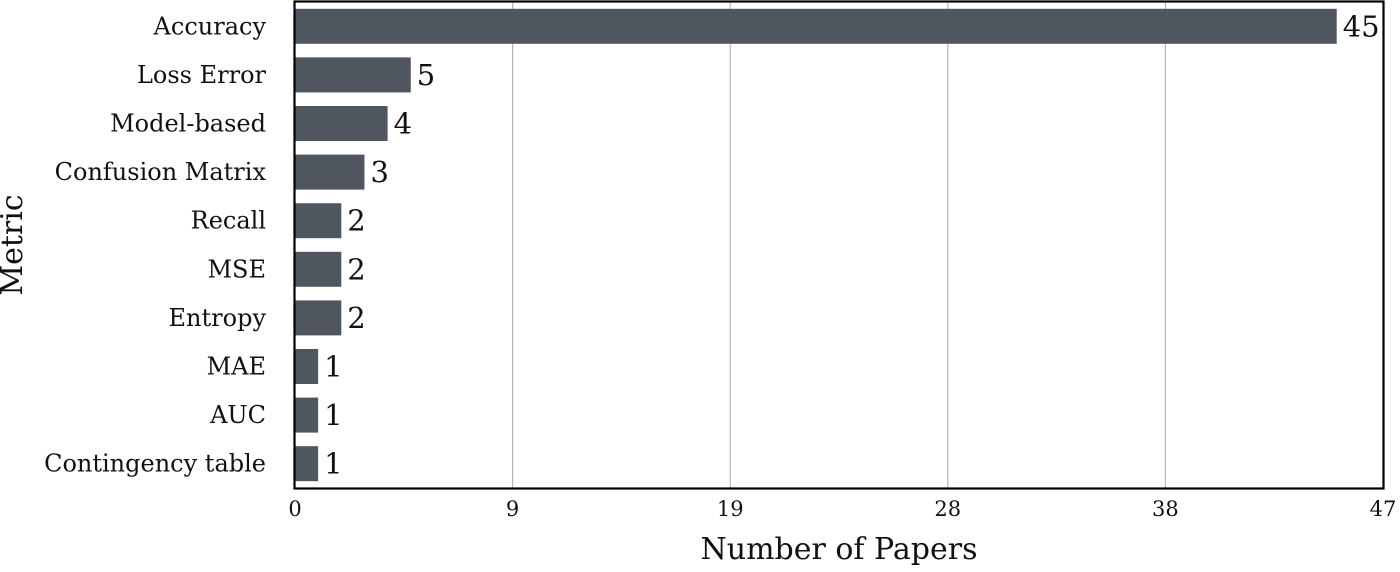  What do you see at coordinates (155, 464) in the screenshot?
I see `category-label: Contingency table` at bounding box center [155, 464].